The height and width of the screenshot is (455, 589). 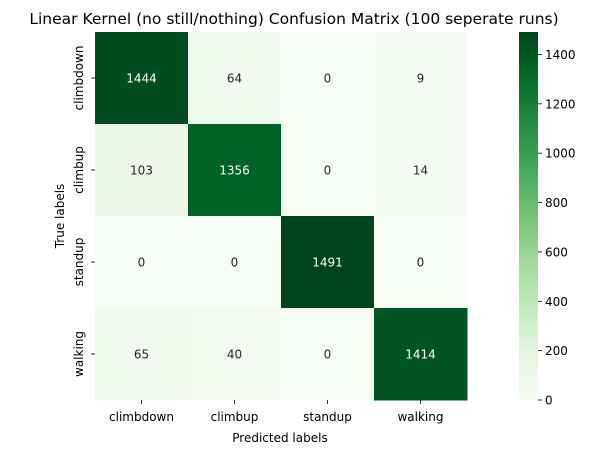 What do you see at coordinates (560, 104) in the screenshot?
I see `colorbar-tick-label: 1200` at bounding box center [560, 104].